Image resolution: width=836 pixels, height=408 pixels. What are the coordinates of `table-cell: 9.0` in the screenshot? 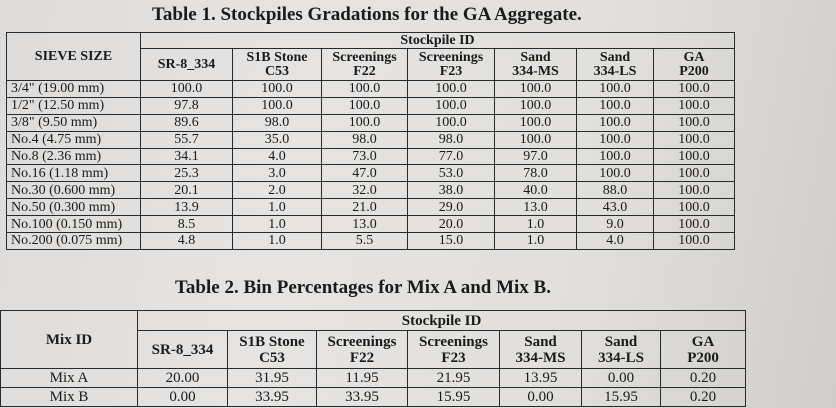 It's located at (615, 224).